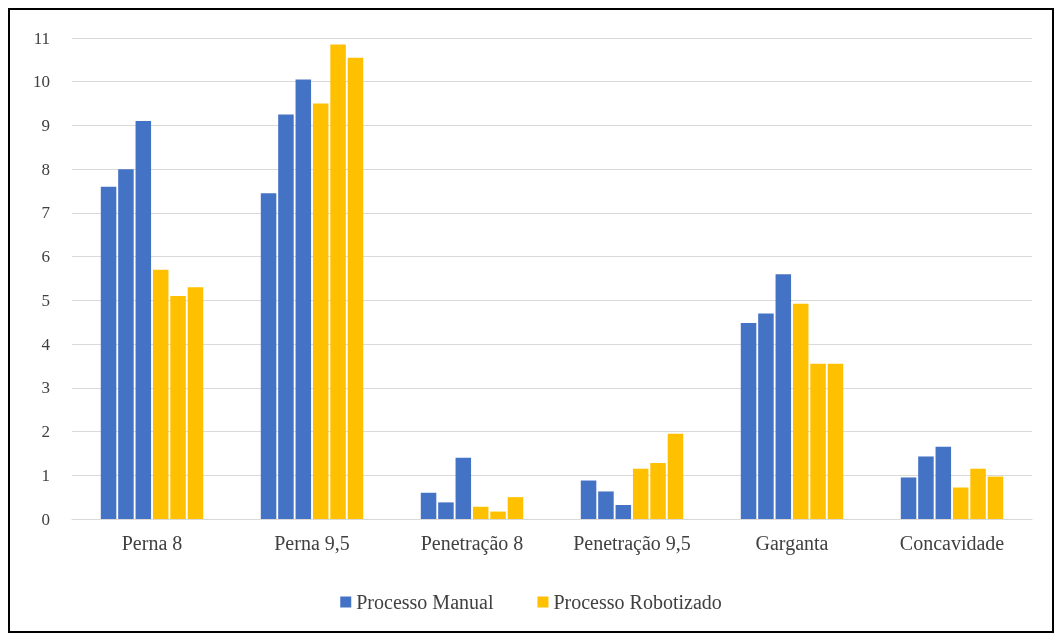  What do you see at coordinates (45, 432) in the screenshot?
I see `y-tick-label: 2` at bounding box center [45, 432].